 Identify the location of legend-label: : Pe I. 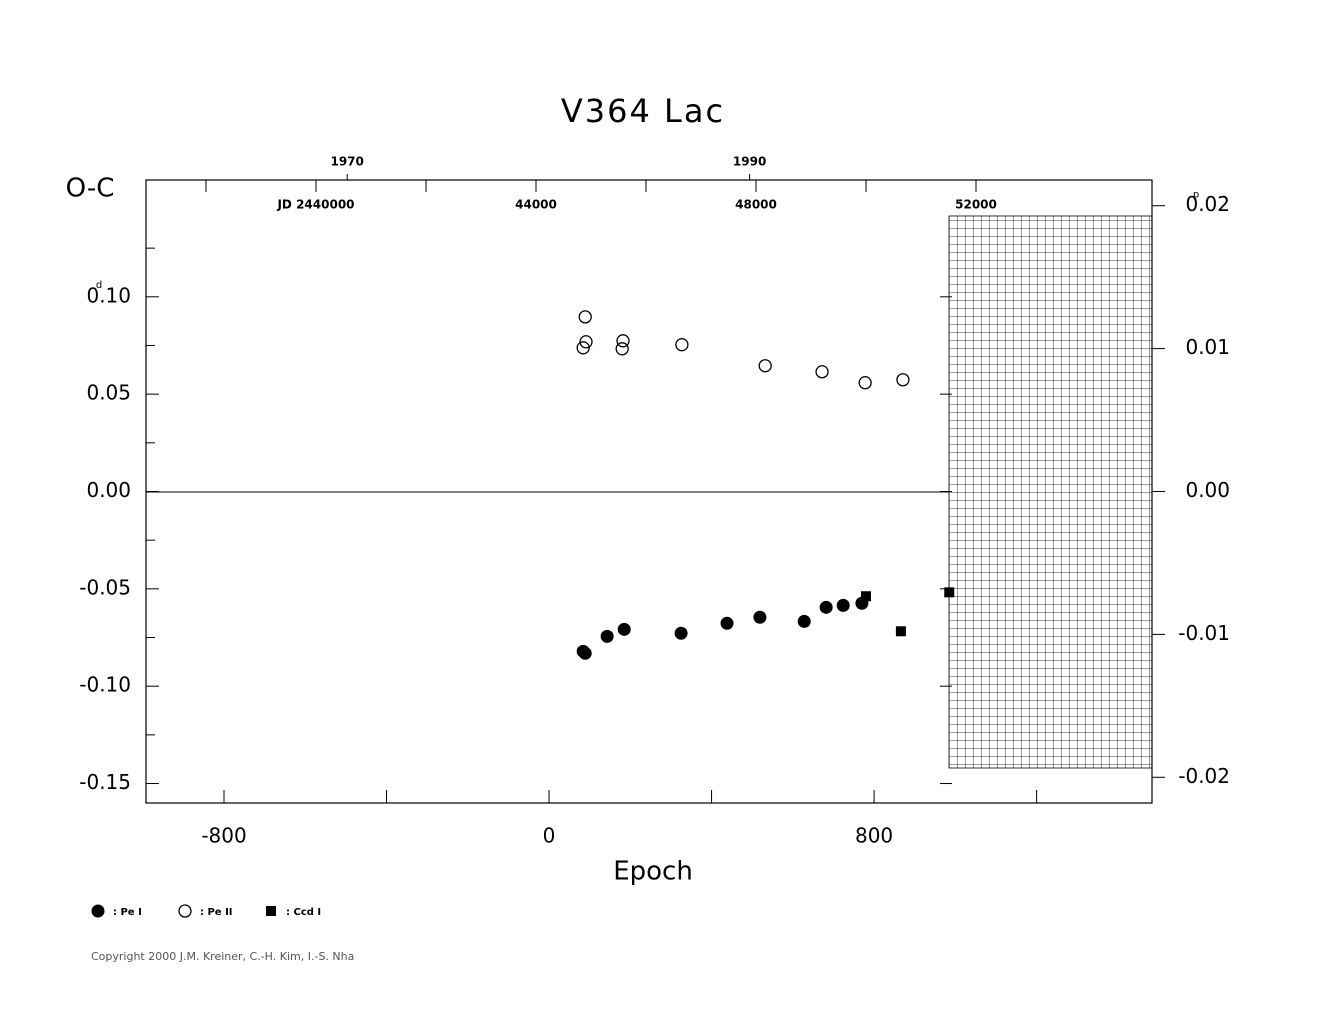
(127, 912).